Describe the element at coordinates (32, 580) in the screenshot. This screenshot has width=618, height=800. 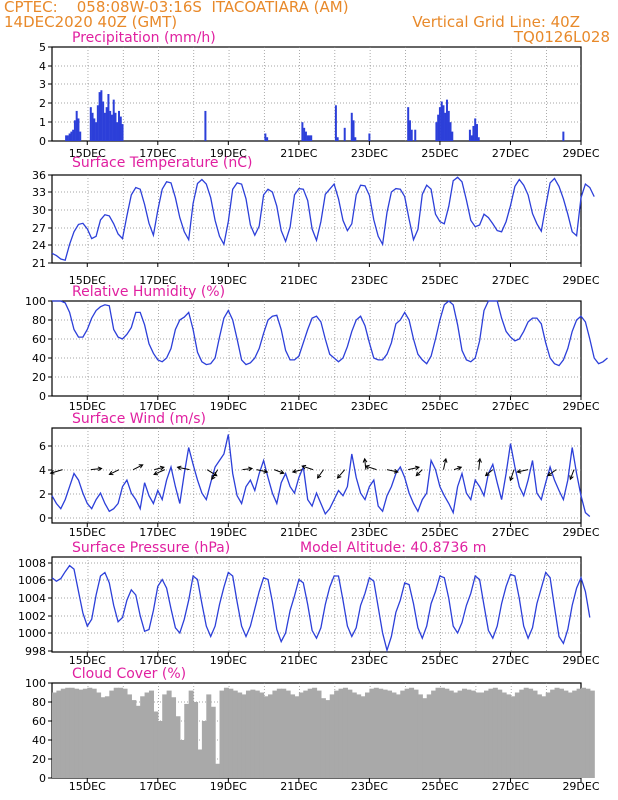
I see `y-tick-label: 1006` at that location.